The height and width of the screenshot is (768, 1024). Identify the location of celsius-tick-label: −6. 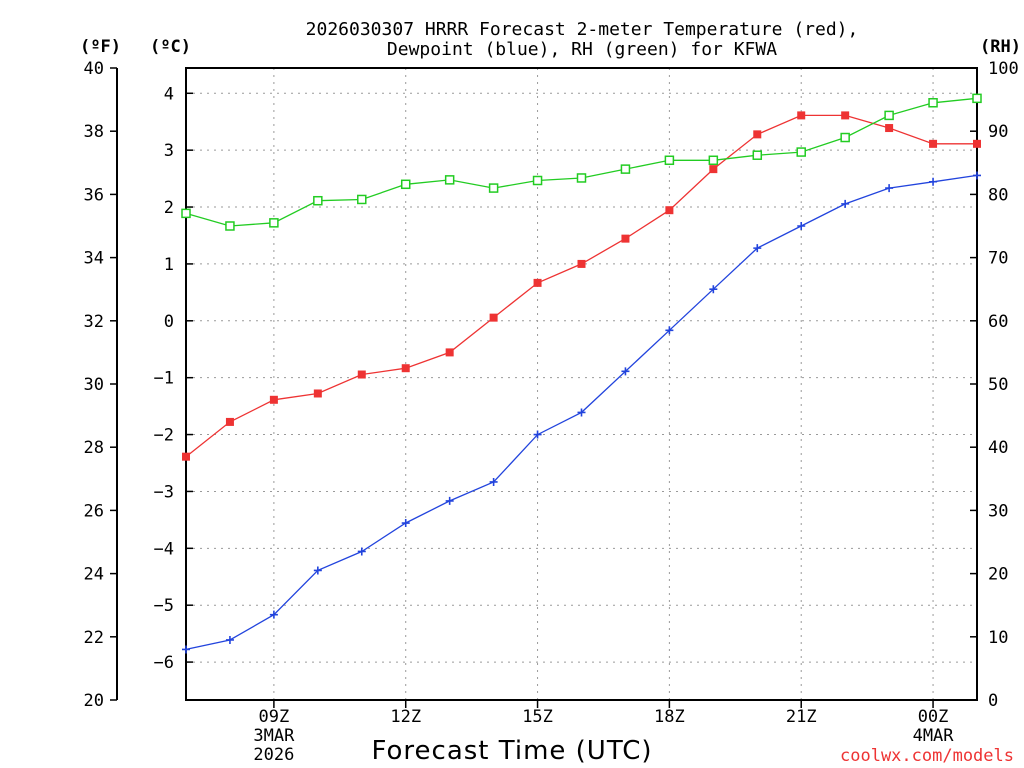
(164, 663).